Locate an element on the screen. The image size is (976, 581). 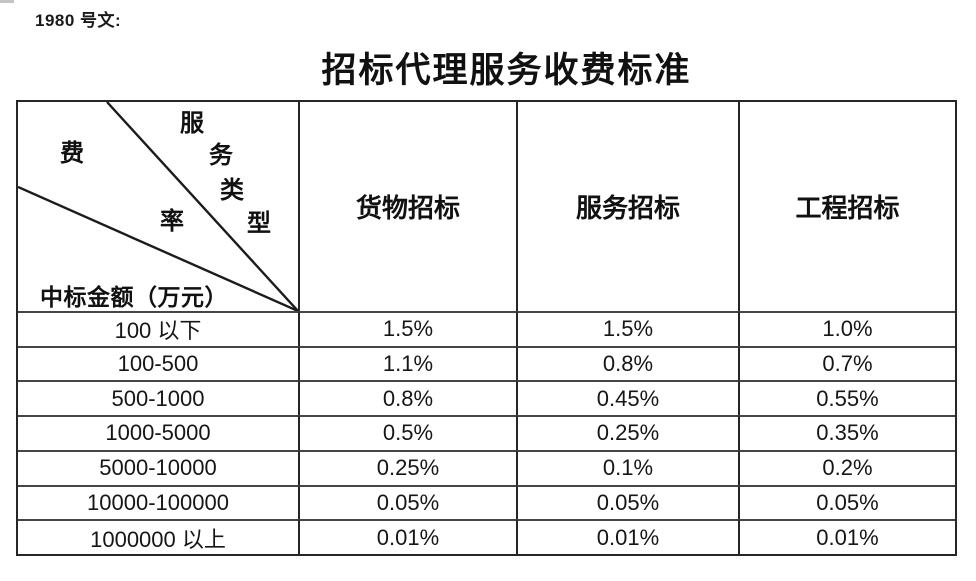
corner-label-service-type-char: 类 is located at coordinates (232, 191).